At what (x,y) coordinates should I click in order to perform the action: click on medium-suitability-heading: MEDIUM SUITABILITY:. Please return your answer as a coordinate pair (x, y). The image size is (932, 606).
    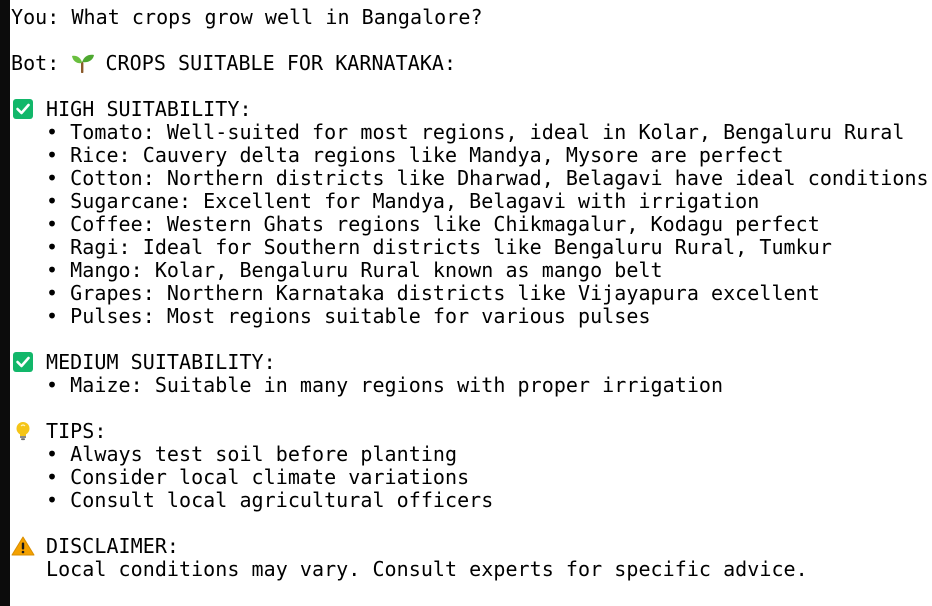
    Looking at the image, I should click on (470, 362).